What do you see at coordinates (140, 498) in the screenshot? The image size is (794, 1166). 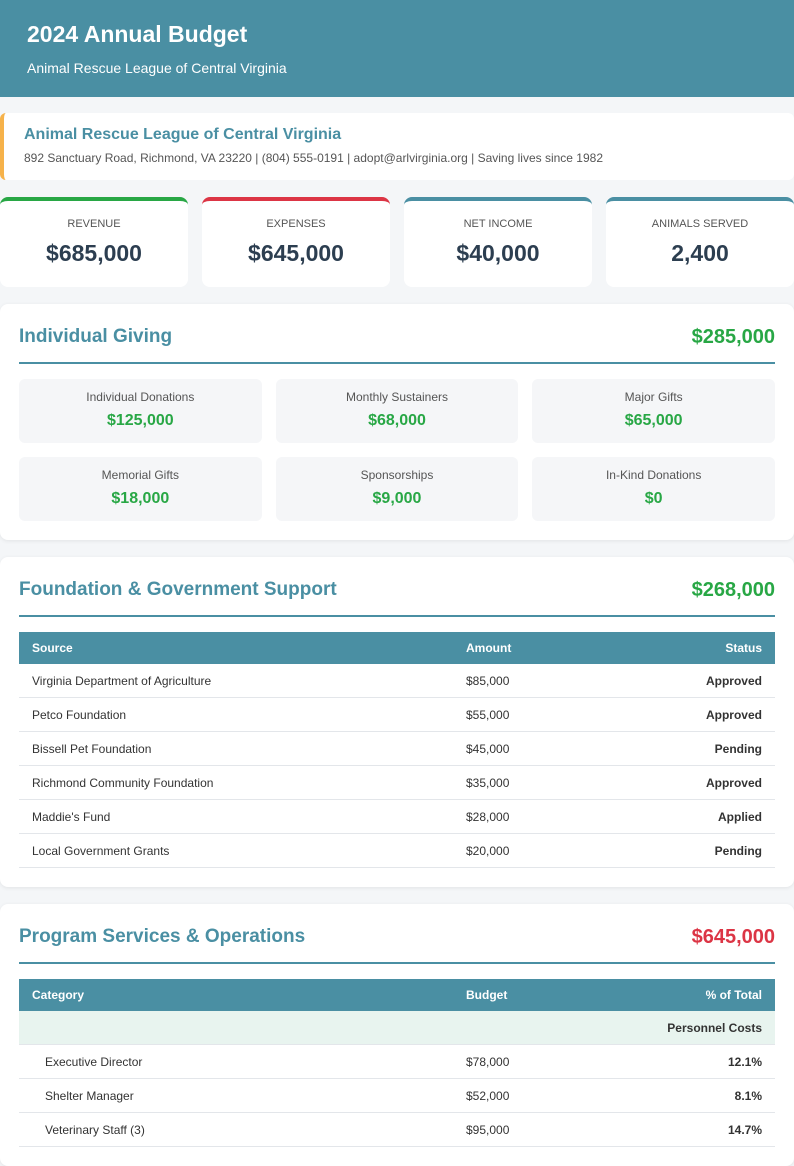 I see `item-amount: $18,000` at bounding box center [140, 498].